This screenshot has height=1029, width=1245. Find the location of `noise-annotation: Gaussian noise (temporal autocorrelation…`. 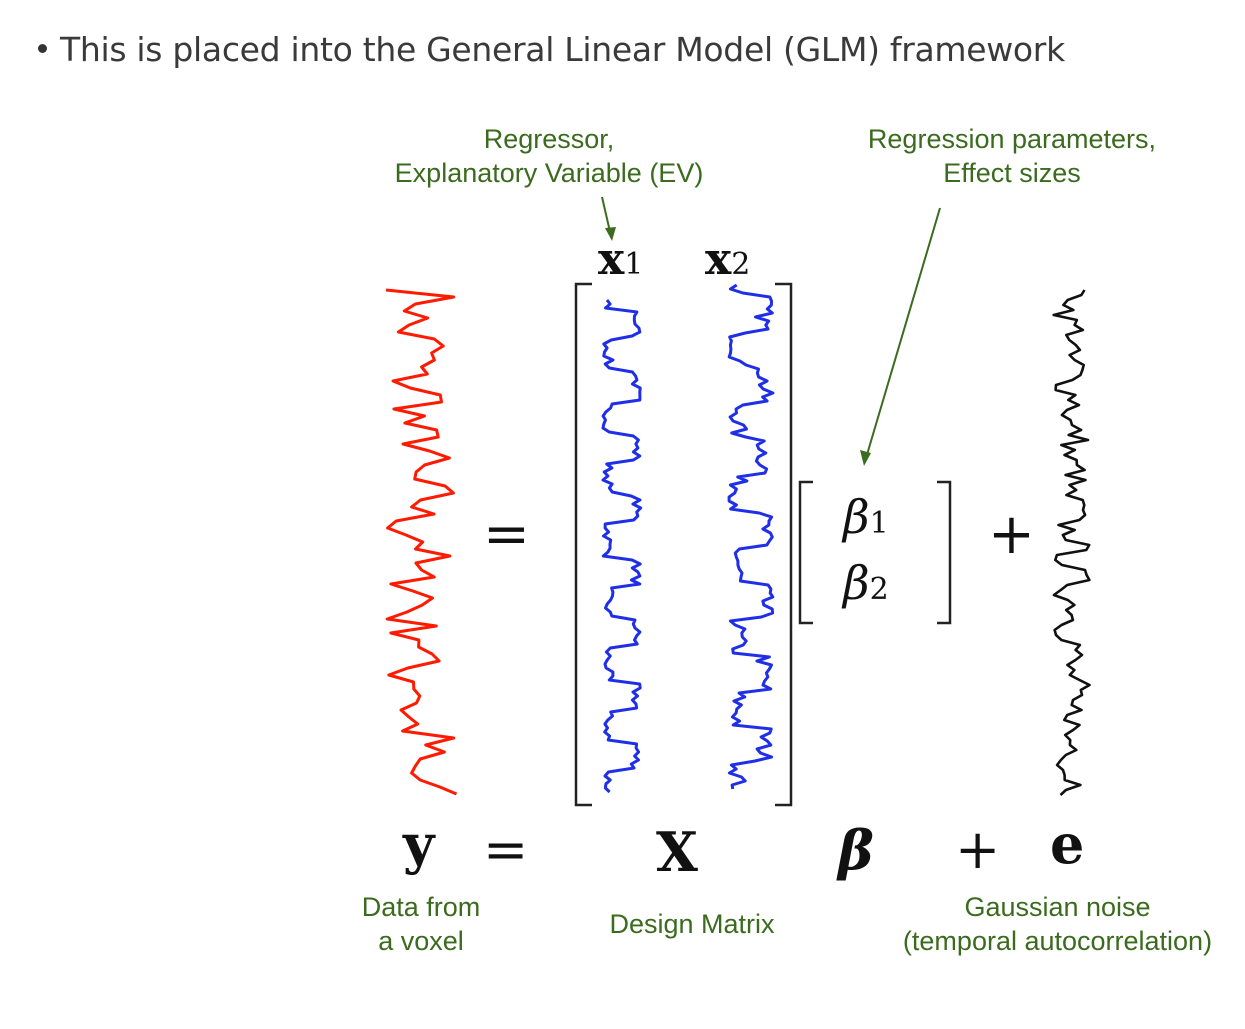

noise-annotation: Gaussian noise (temporal autocorrelation… is located at coordinates (1057, 924).